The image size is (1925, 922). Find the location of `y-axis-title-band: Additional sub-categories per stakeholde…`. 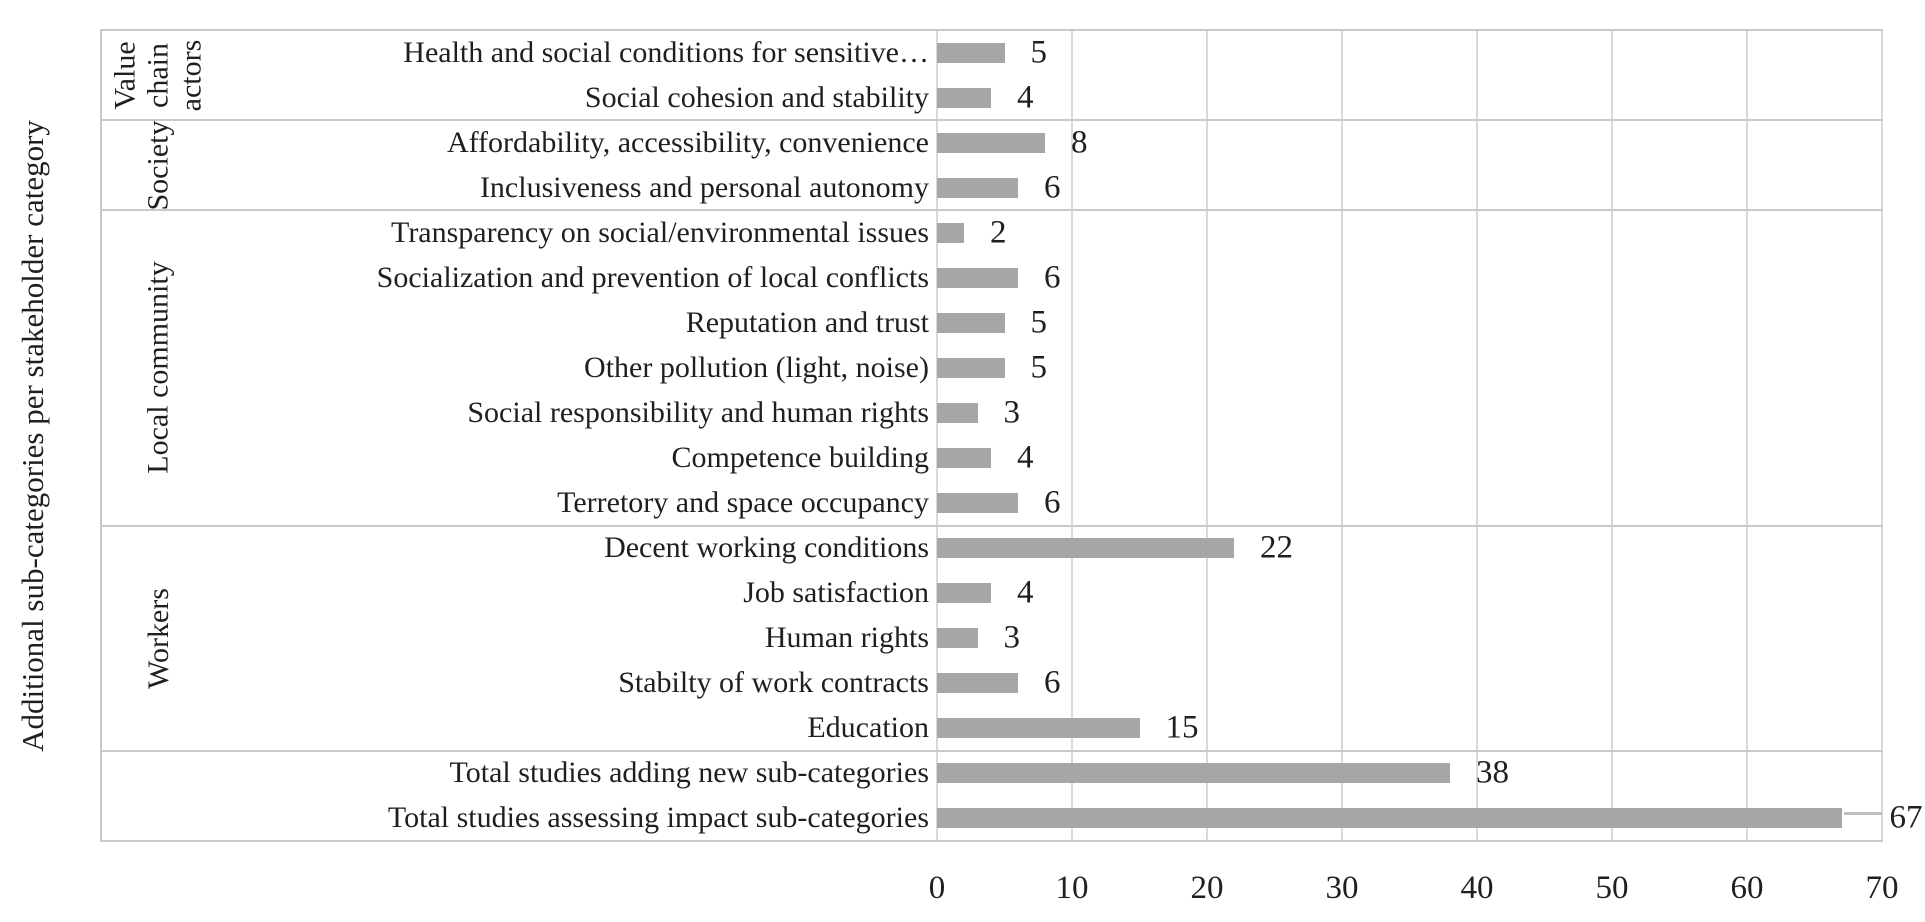

y-axis-title-band: Additional sub-categories per stakeholde… is located at coordinates (33, 436).